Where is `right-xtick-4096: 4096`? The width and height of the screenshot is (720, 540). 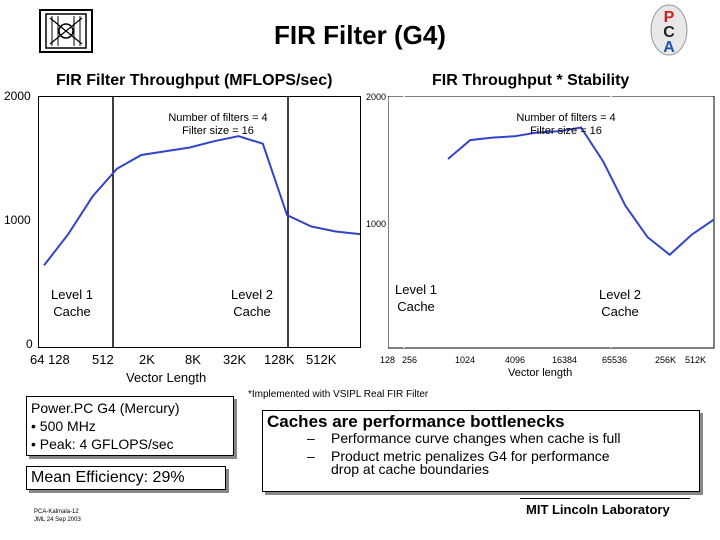
right-xtick-4096: 4096 is located at coordinates (515, 360).